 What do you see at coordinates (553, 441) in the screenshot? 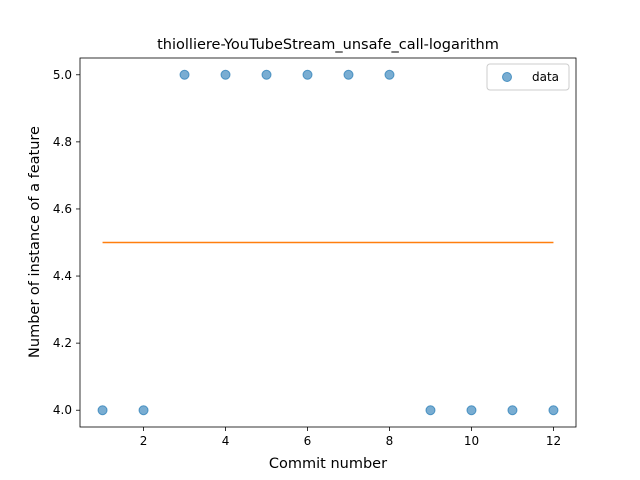
I see `x-tick-label: 12` at bounding box center [553, 441].